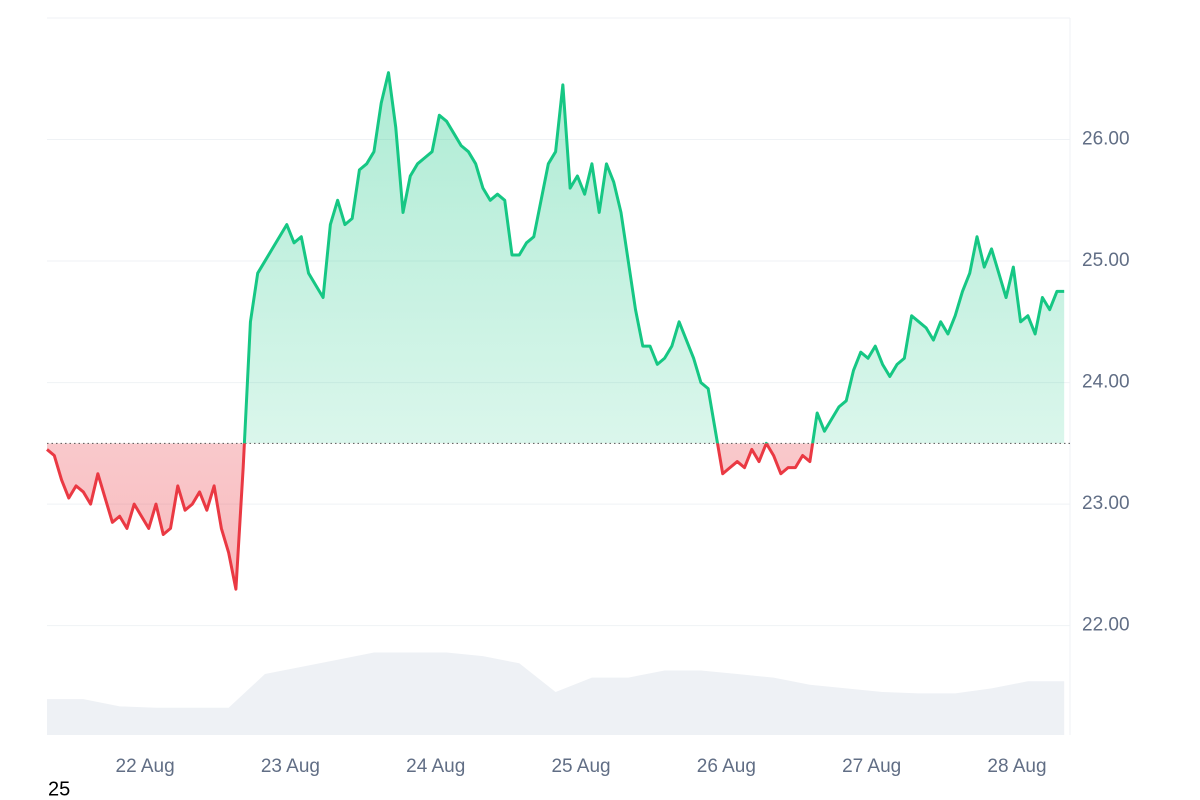 This screenshot has width=1200, height=800. Describe the element at coordinates (1106, 260) in the screenshot. I see `y-tick-label: 25.00` at that location.